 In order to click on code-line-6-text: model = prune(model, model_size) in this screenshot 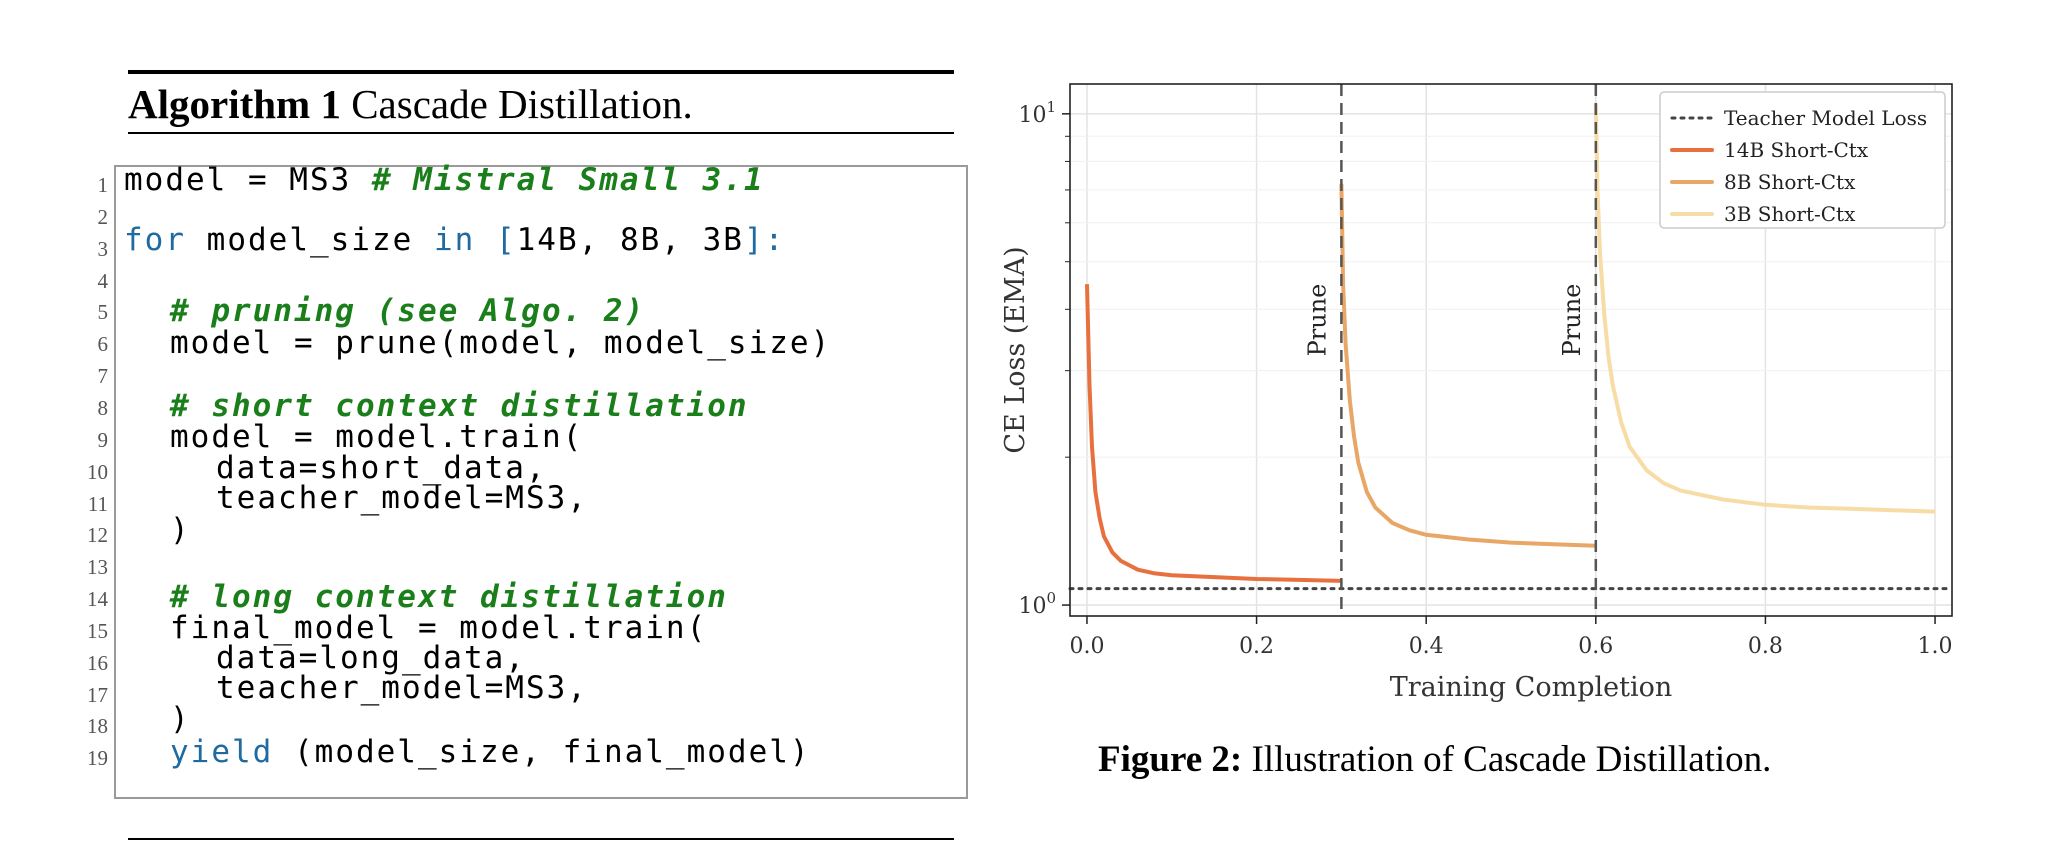, I will do `click(501, 343)`.